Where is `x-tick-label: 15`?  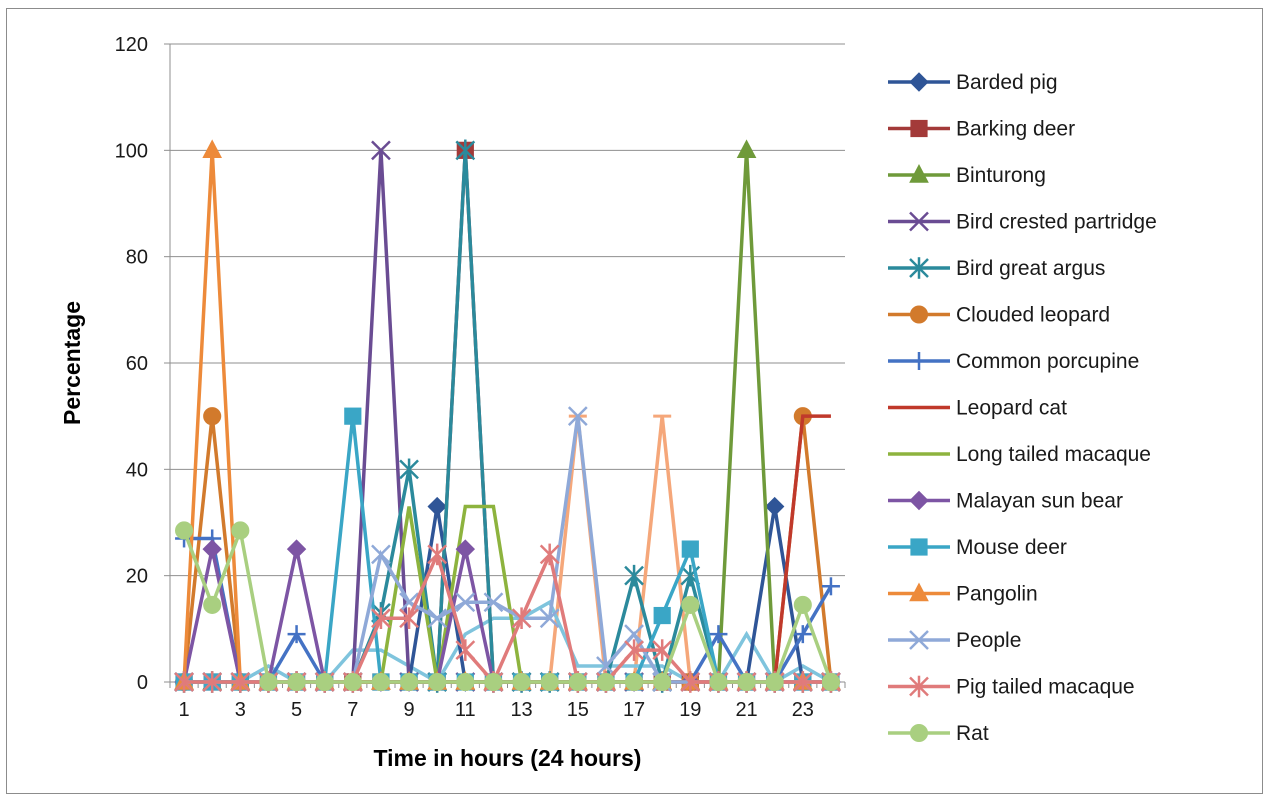
x-tick-label: 15 is located at coordinates (578, 710).